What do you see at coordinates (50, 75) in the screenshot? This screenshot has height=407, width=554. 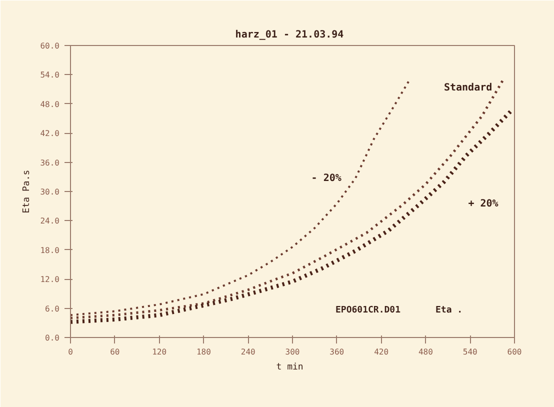 I see `y-tick-label: 54.0` at bounding box center [50, 75].